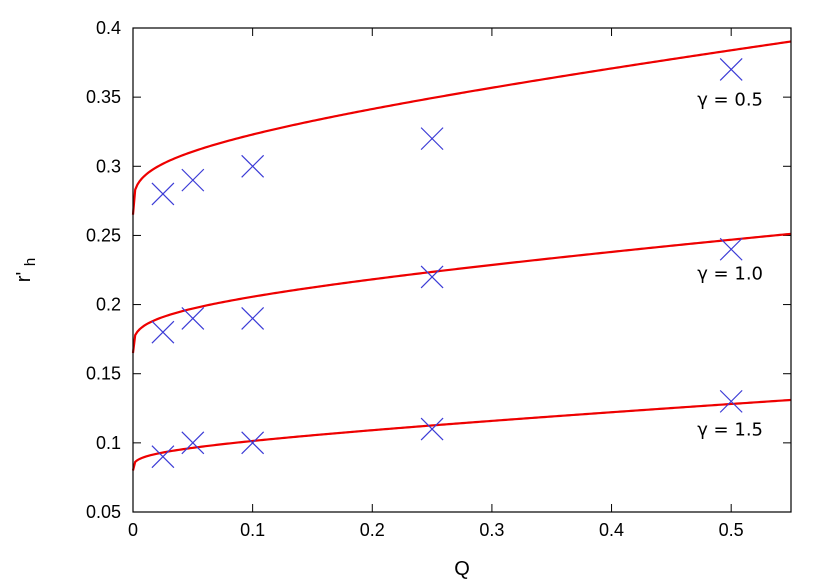 The image size is (830, 581). Describe the element at coordinates (30, 262) in the screenshot. I see `y-axis-label-sub: h` at that location.